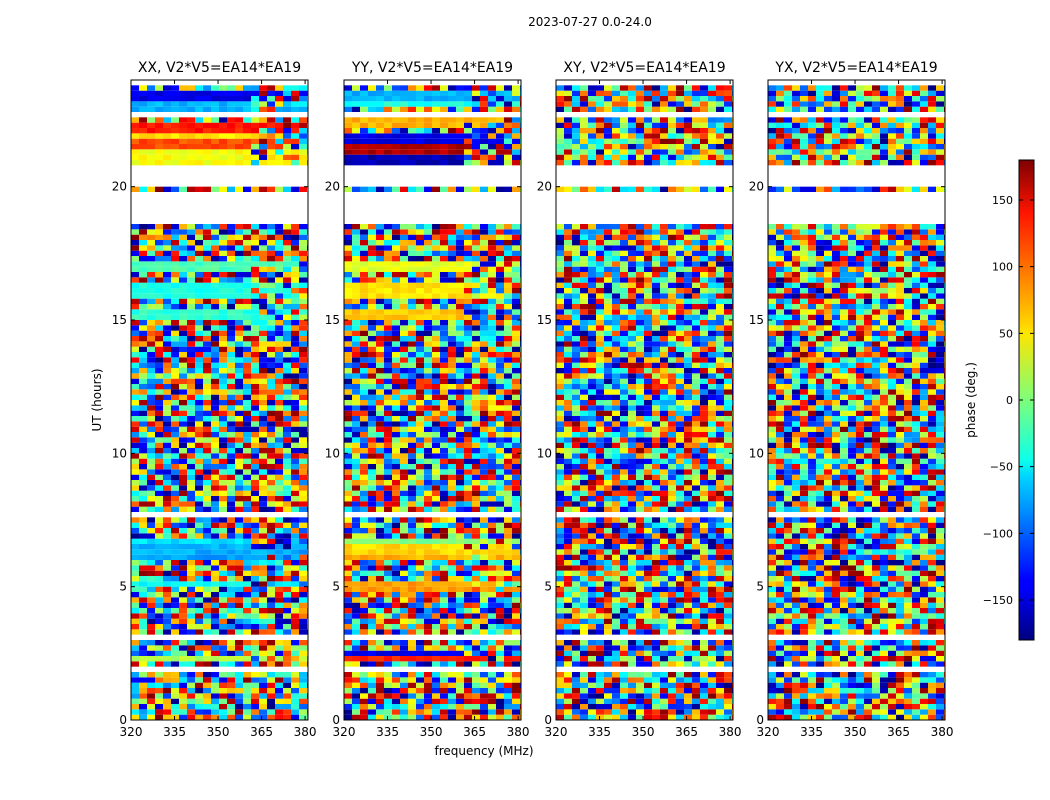 The width and height of the screenshot is (1050, 800). I want to click on colorbar-tick-label: 100, so click(1002, 267).